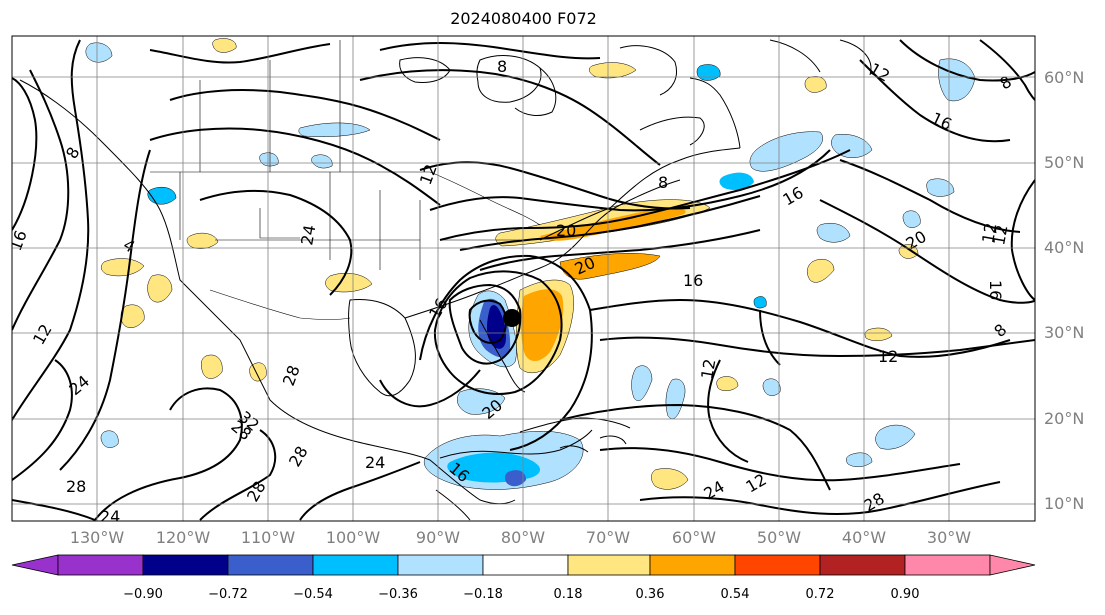 The height and width of the screenshot is (615, 1105). Describe the element at coordinates (353, 537) in the screenshot. I see `lon-label: 100°W` at that location.